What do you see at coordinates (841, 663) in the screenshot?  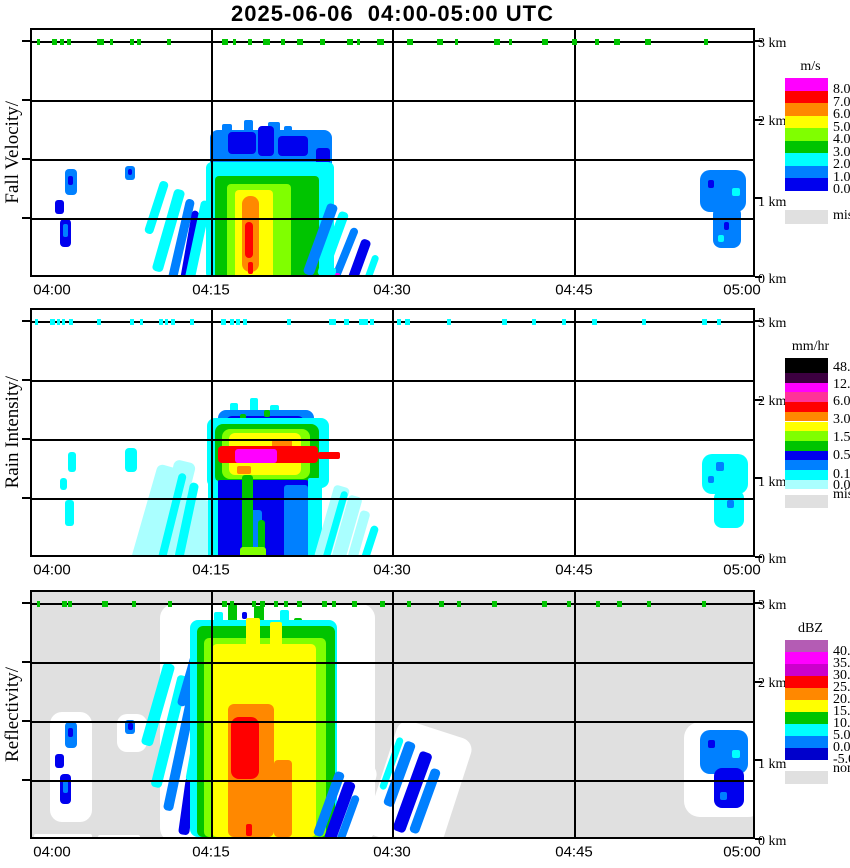 I see `legend-value-label: 35.0` at bounding box center [841, 663].